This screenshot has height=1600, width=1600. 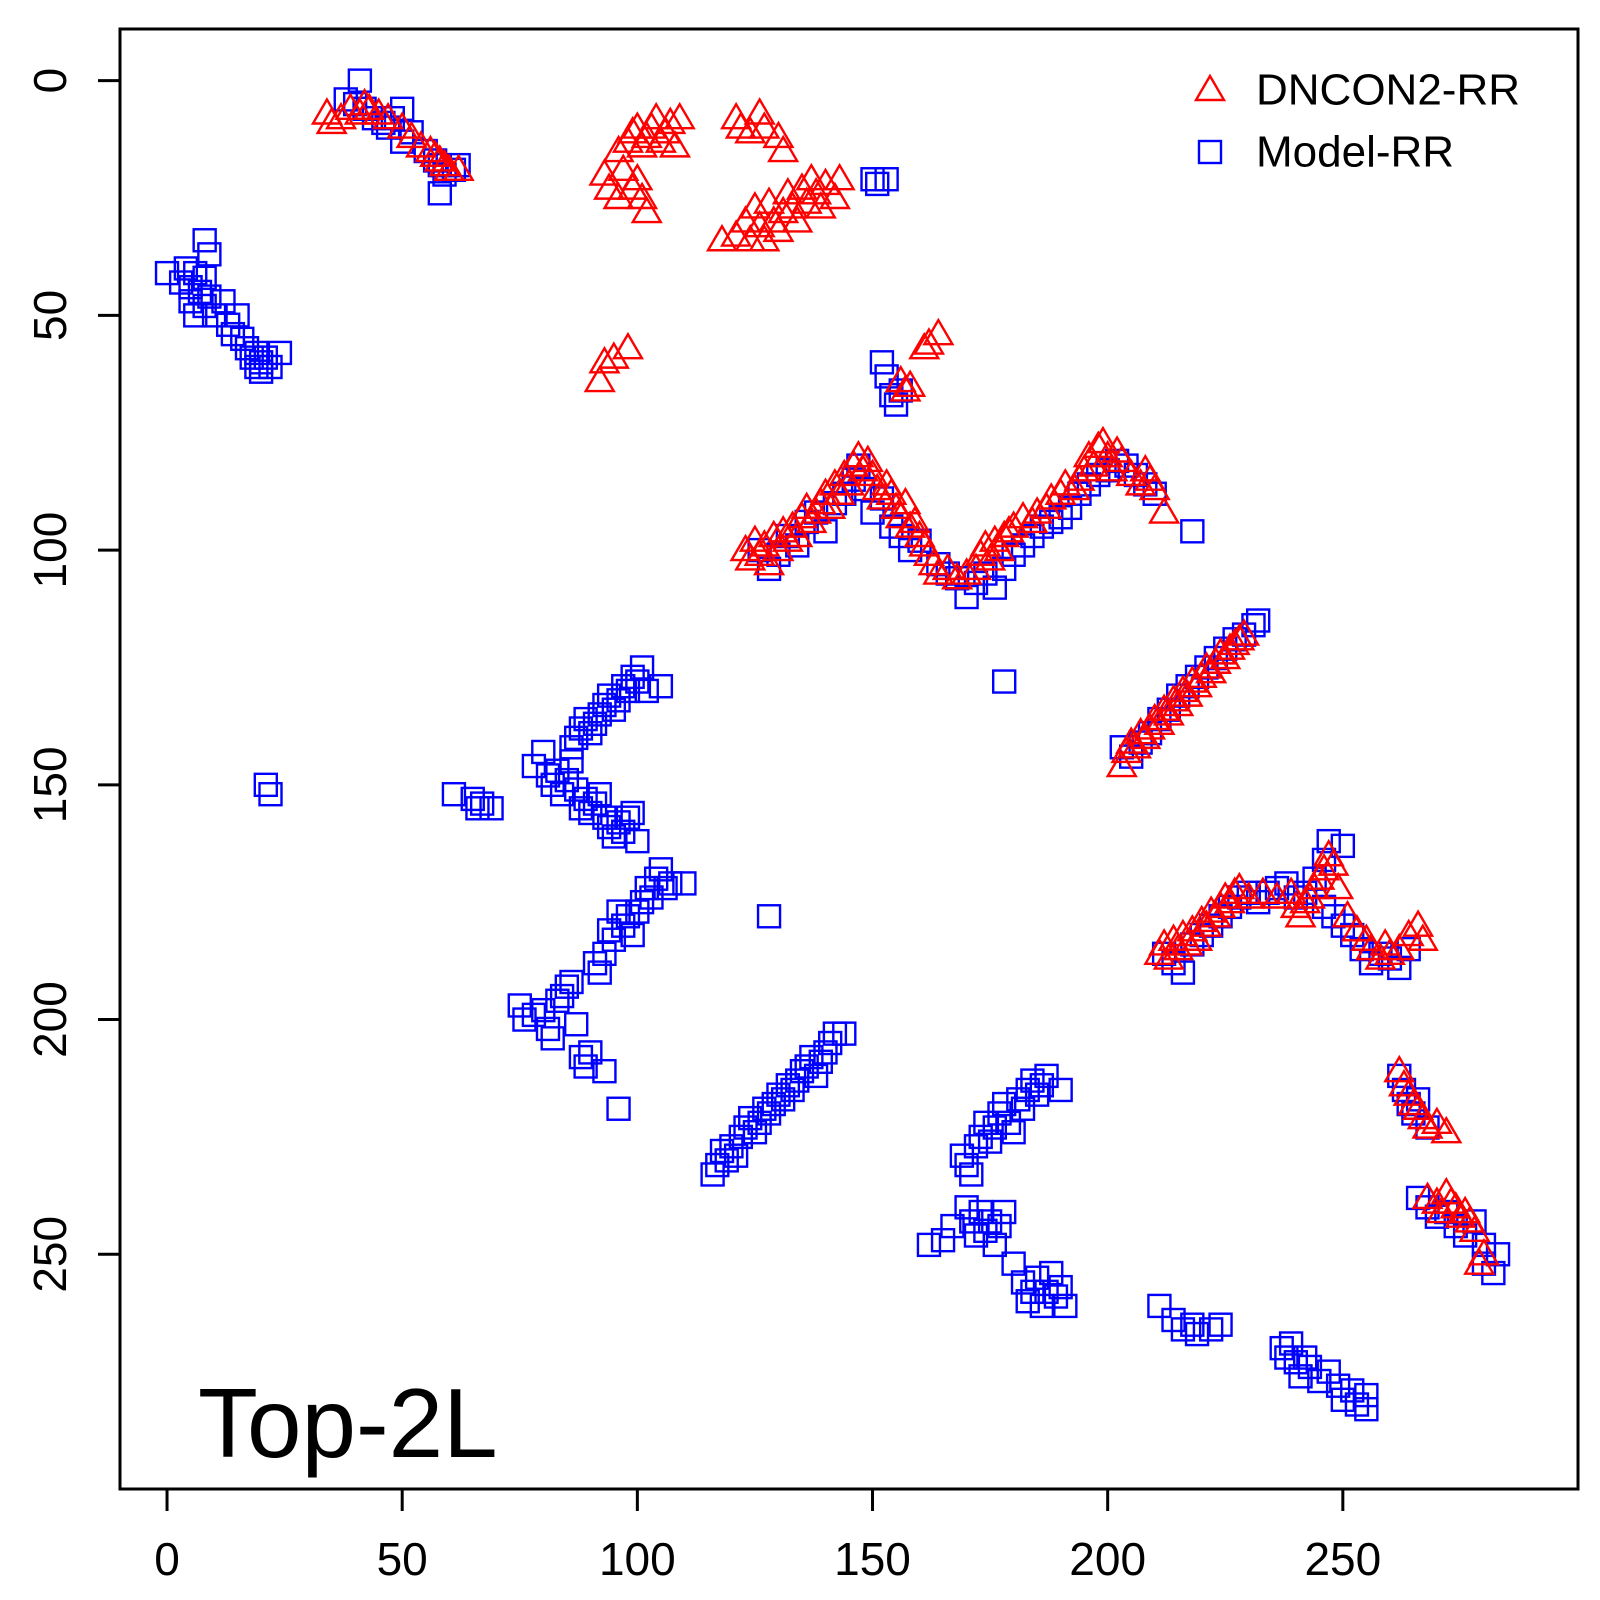 What do you see at coordinates (50, 315) in the screenshot?
I see `y-tick-label: 50` at bounding box center [50, 315].